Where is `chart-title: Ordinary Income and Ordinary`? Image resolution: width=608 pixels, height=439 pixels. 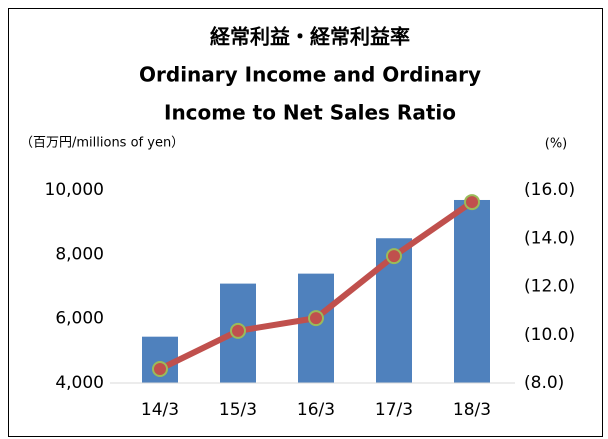
chart-title: Ordinary Income and Ordinary is located at coordinates (310, 75).